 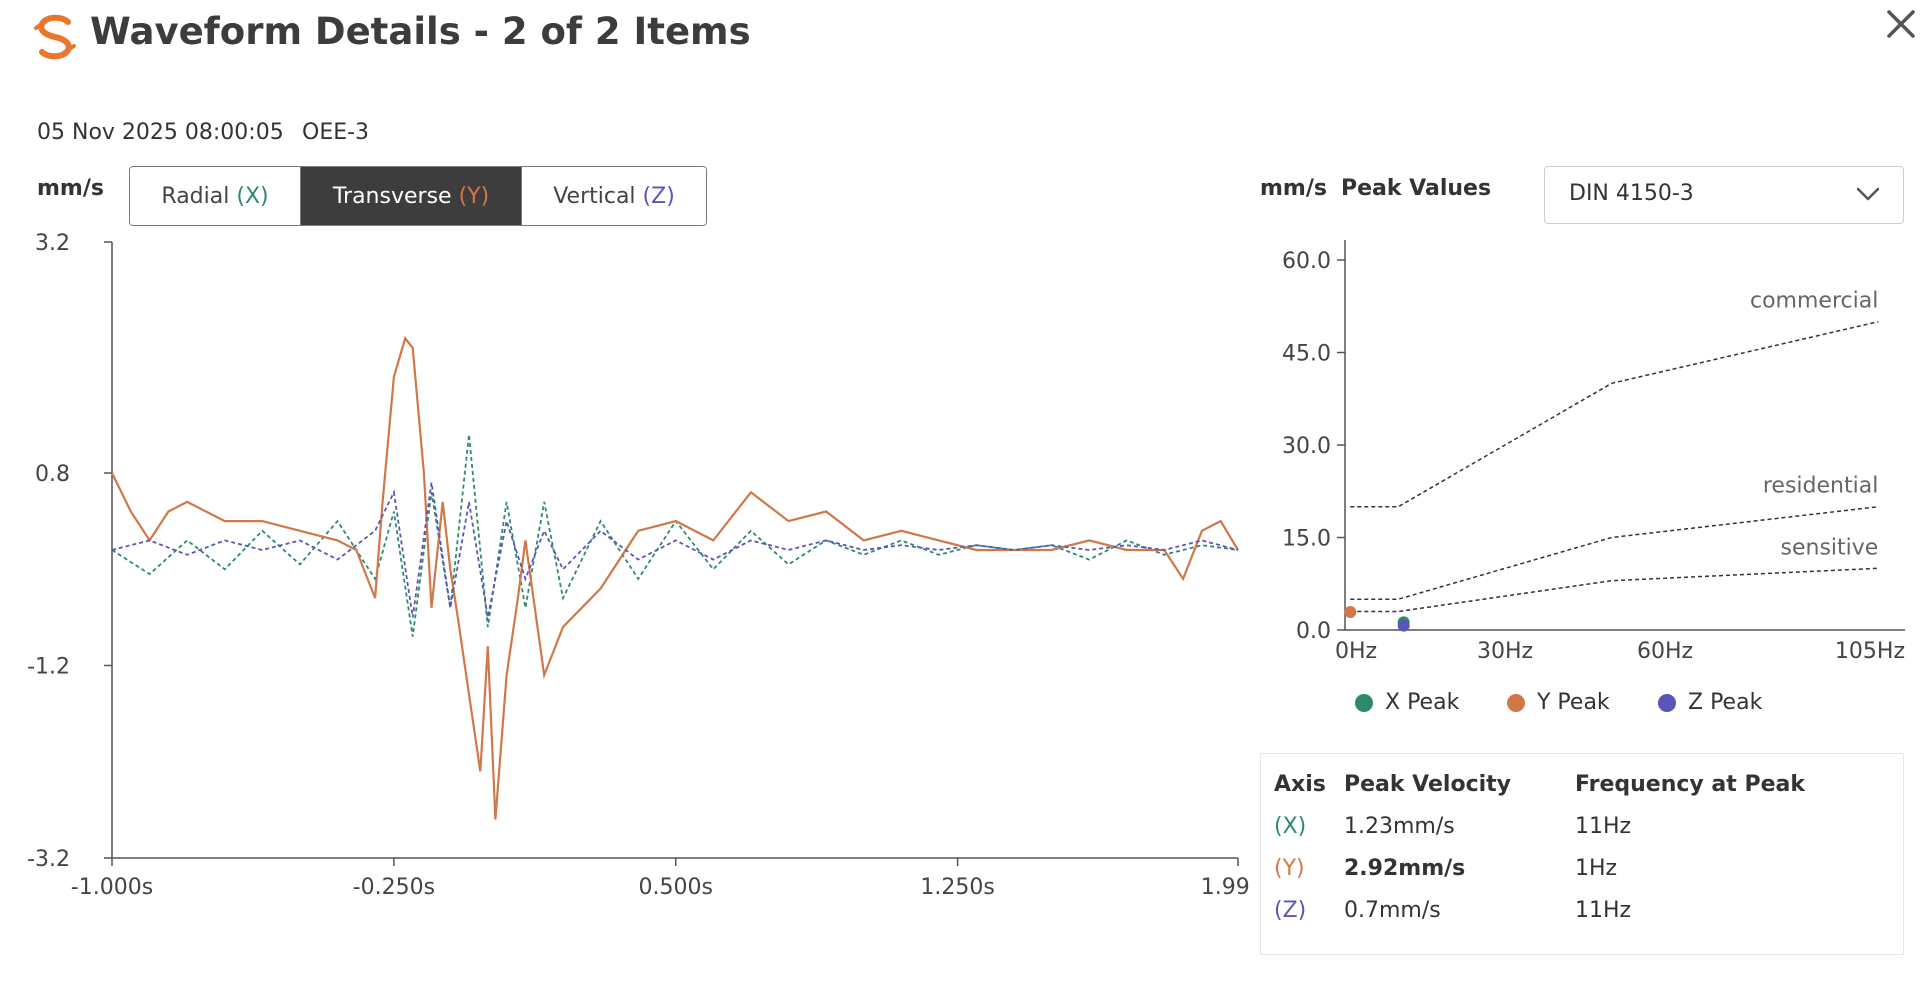 What do you see at coordinates (676, 887) in the screenshot?
I see `x-tick-label: 0.500s` at bounding box center [676, 887].